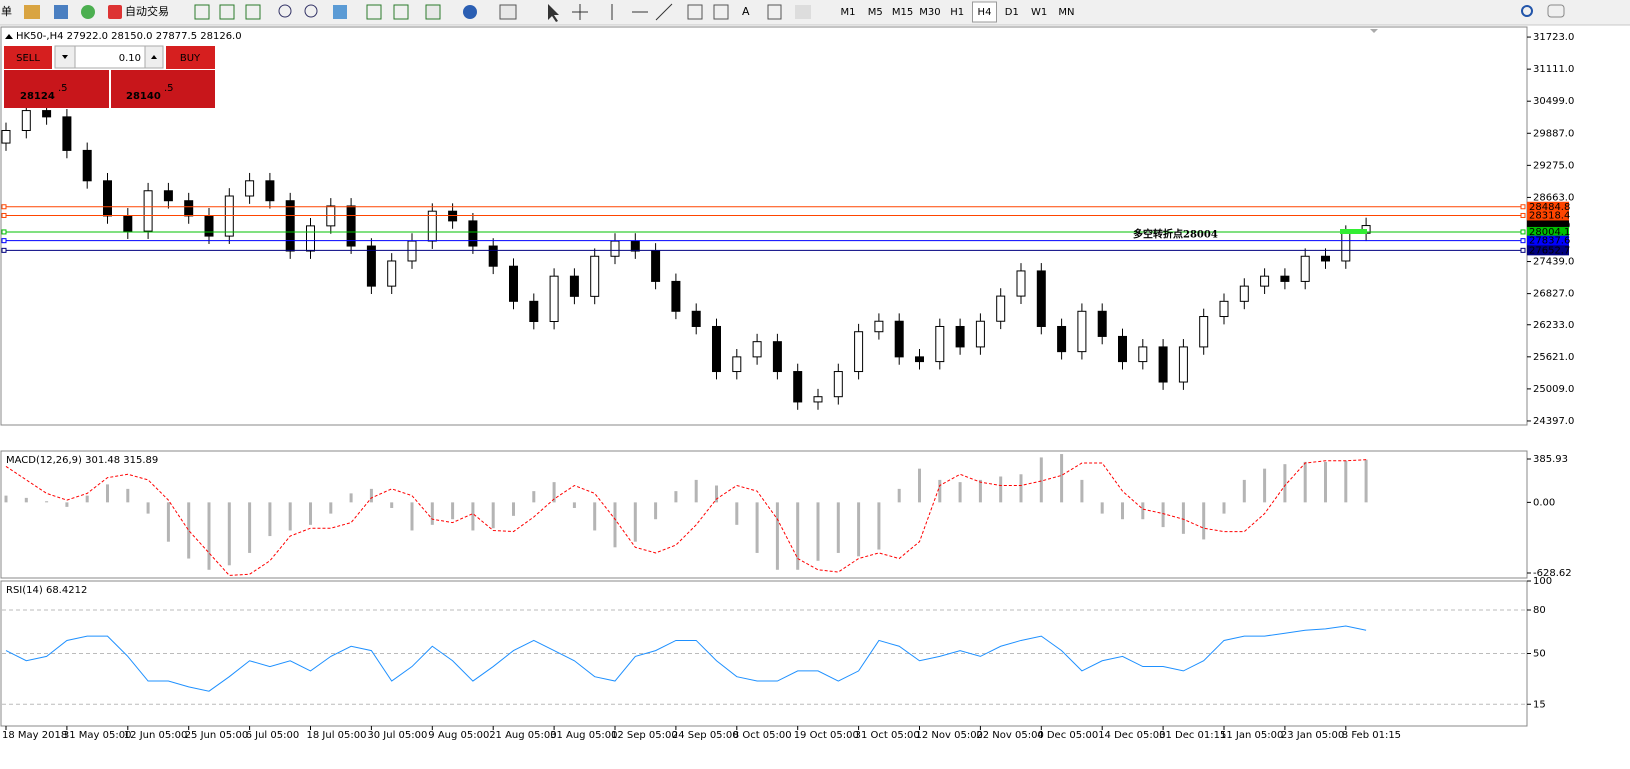 The width and height of the screenshot is (1630, 769). I want to click on toolbar, so click(815, 12).